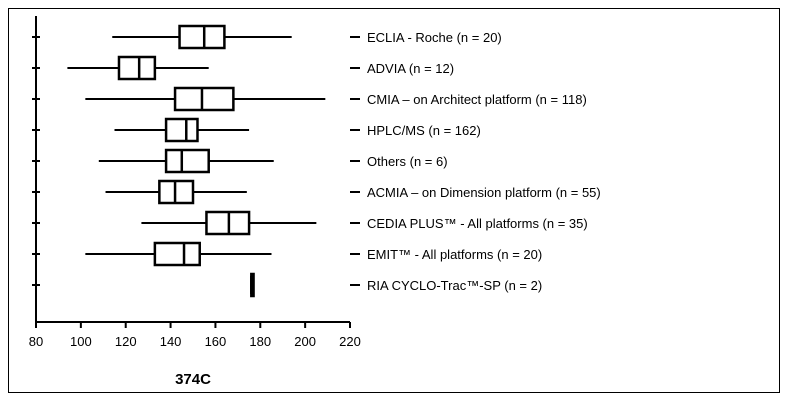 The height and width of the screenshot is (396, 789). Describe the element at coordinates (434, 37) in the screenshot. I see `series-label-1: ECLIA - Roche (n = 20)` at that location.